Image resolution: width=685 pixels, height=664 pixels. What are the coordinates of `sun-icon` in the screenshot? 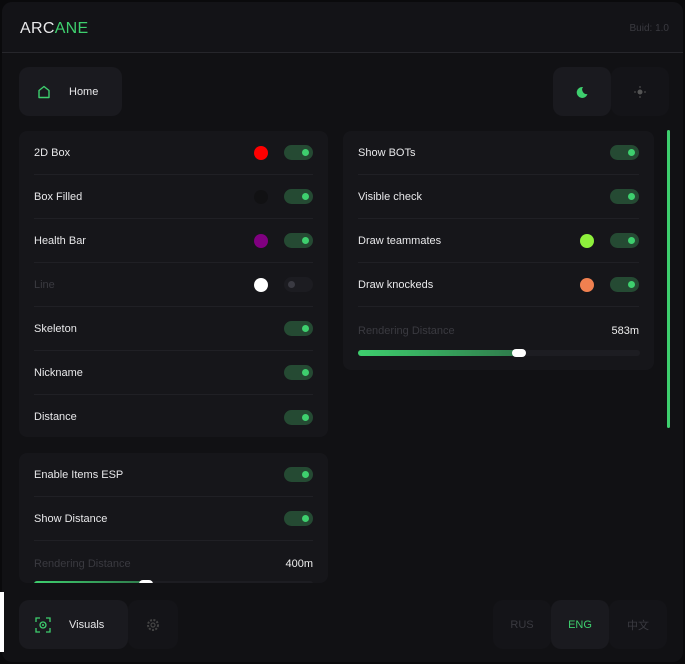 It's located at (640, 91).